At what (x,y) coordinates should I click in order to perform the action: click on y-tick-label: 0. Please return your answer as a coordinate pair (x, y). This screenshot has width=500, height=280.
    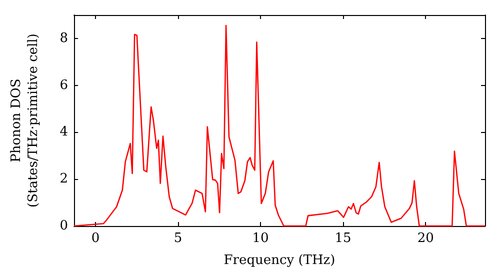
    Looking at the image, I should click on (64, 226).